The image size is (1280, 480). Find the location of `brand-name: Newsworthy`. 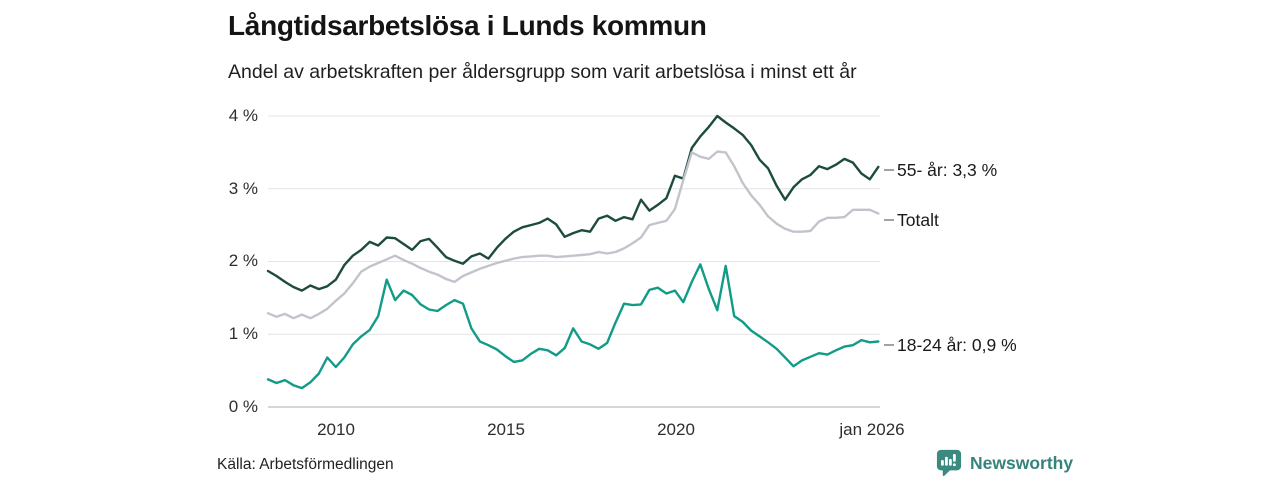

brand-name: Newsworthy is located at coordinates (1022, 462).